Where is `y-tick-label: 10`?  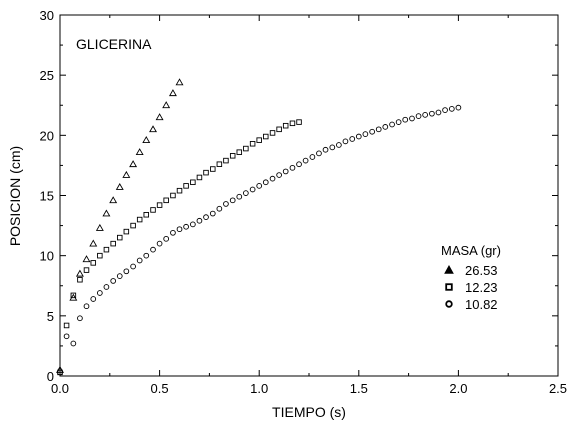 y-tick-label: 10 is located at coordinates (47, 256).